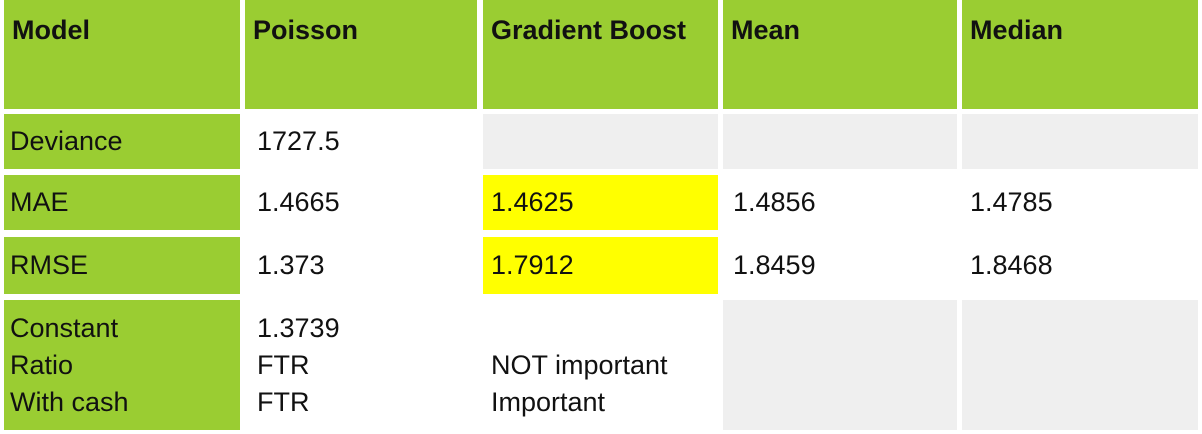  What do you see at coordinates (122, 141) in the screenshot?
I see `row-label-deviance: Deviance` at bounding box center [122, 141].